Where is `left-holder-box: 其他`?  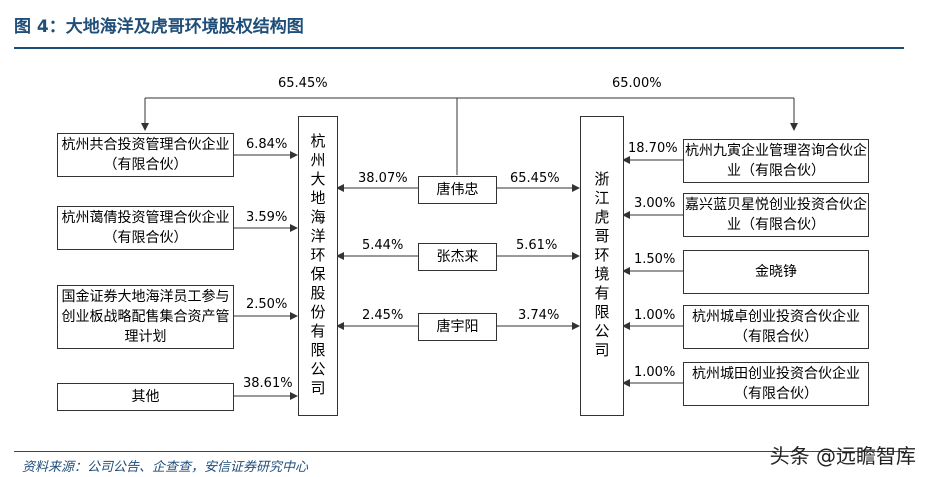 left-holder-box: 其他 is located at coordinates (145, 397).